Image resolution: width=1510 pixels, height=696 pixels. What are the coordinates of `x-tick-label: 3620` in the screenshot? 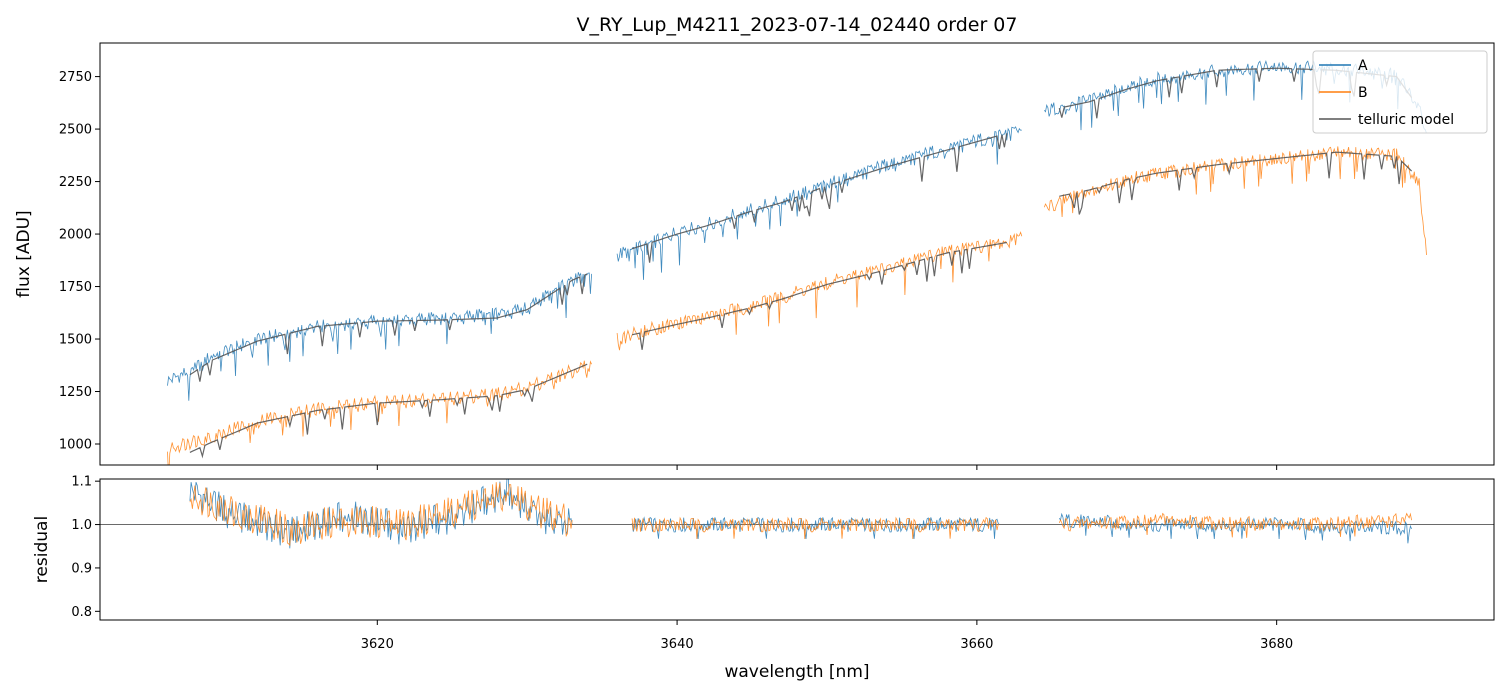 It's located at (377, 644).